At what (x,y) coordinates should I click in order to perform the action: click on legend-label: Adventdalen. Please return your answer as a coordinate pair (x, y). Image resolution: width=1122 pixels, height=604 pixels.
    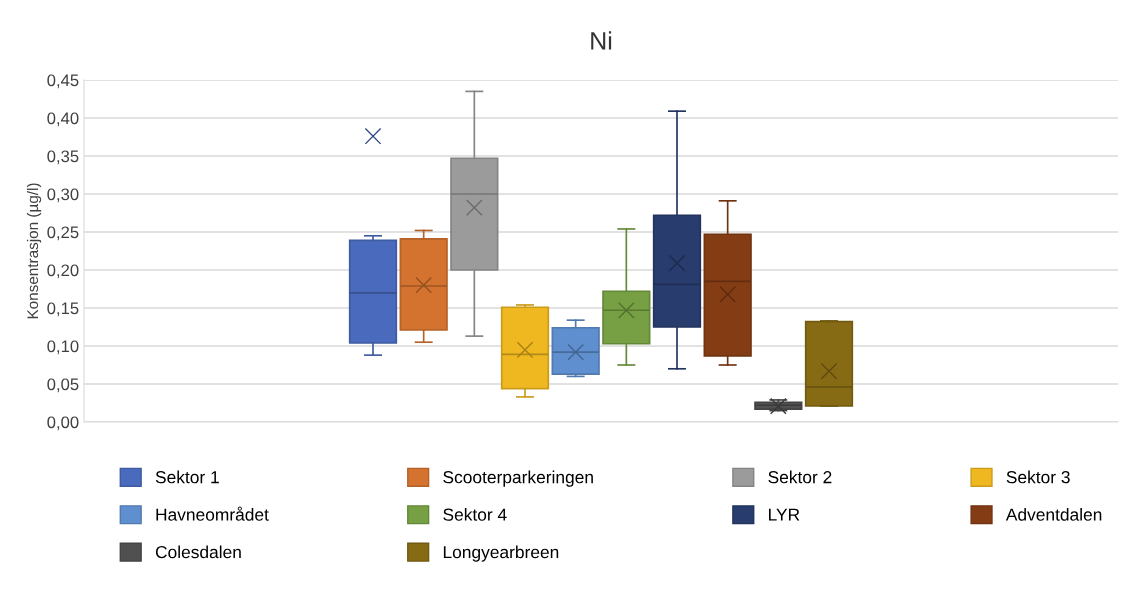
    Looking at the image, I should click on (1053, 514).